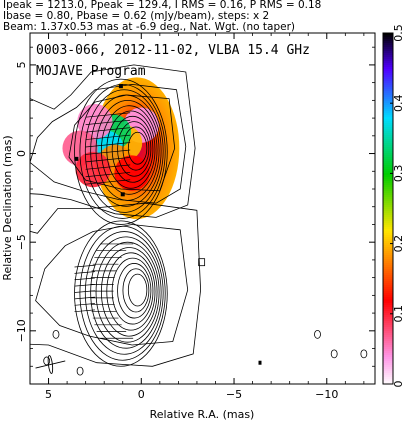  Describe the element at coordinates (398, 244) in the screenshot. I see `colorbar-tick-label: 0.2` at that location.